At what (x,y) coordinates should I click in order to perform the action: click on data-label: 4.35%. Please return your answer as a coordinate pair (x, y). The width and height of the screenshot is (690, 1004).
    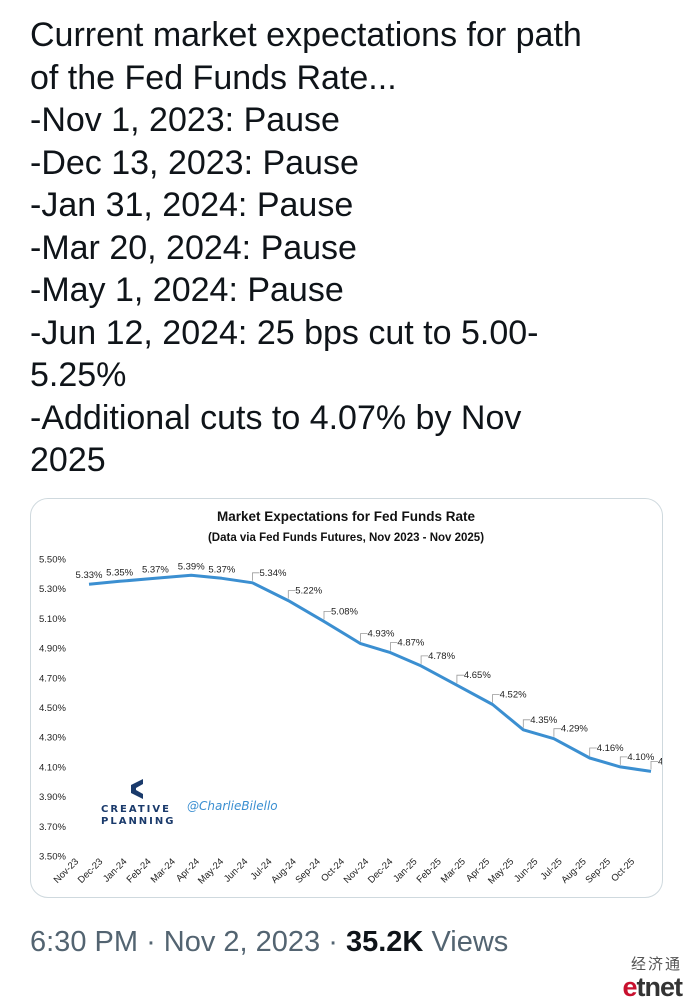
    Looking at the image, I should click on (543, 720).